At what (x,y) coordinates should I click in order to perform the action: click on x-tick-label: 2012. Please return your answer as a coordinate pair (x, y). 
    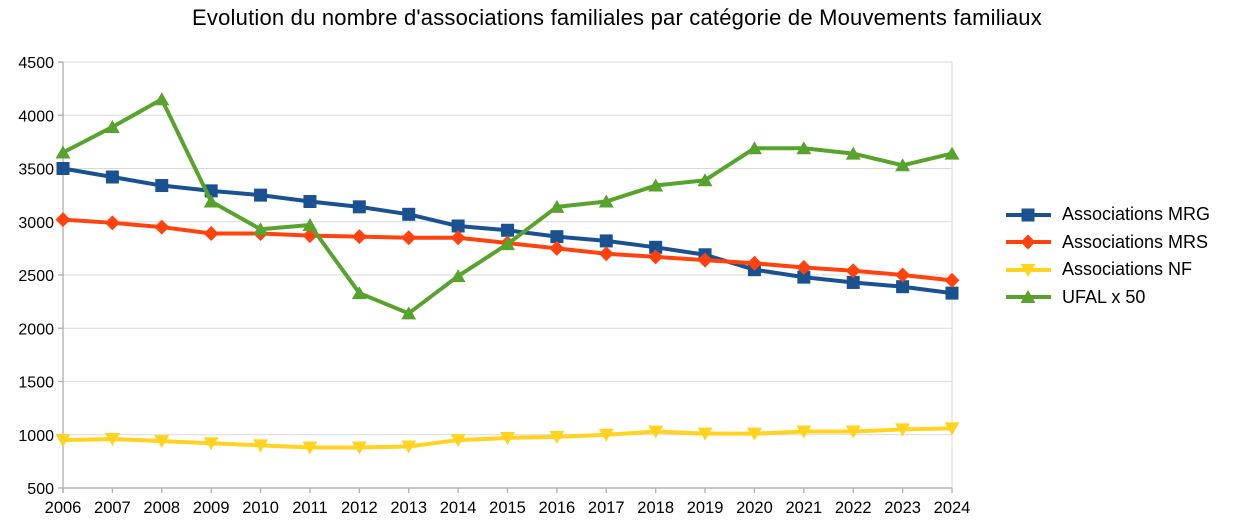
    Looking at the image, I should click on (359, 508).